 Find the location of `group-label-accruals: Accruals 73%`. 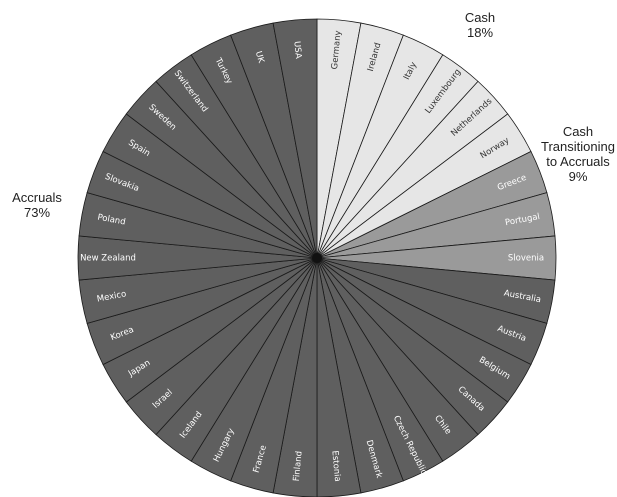

group-label-accruals: Accruals 73% is located at coordinates (37, 205).